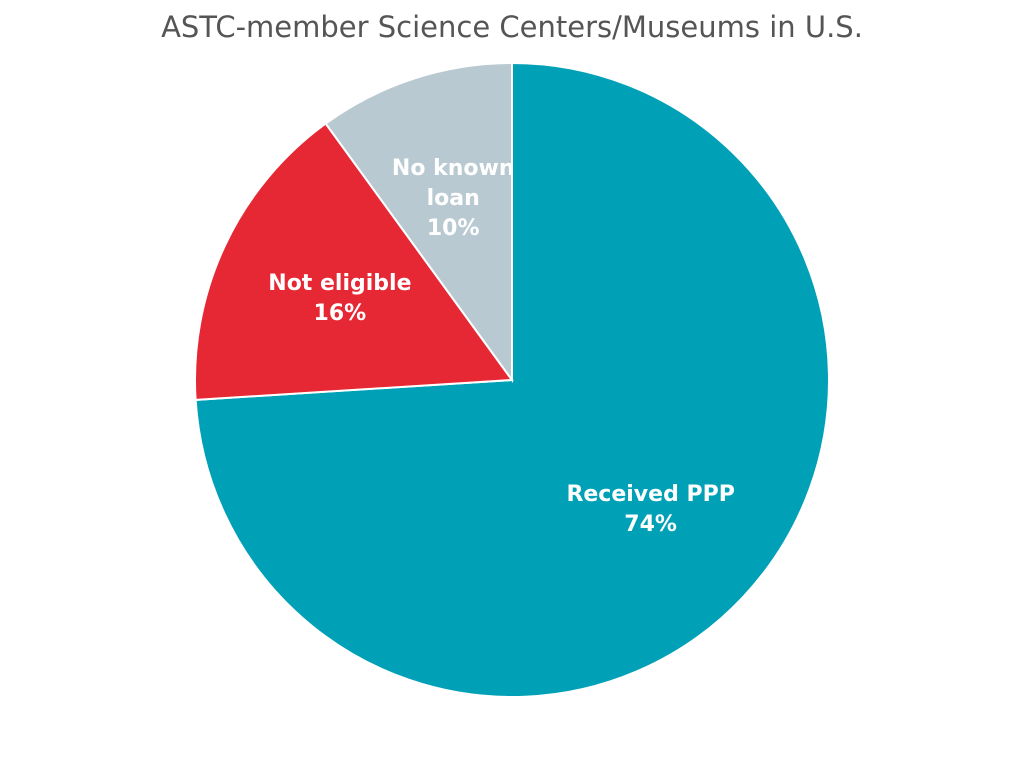 The image size is (1024, 761). I want to click on category-label: Received PPP, so click(650, 495).